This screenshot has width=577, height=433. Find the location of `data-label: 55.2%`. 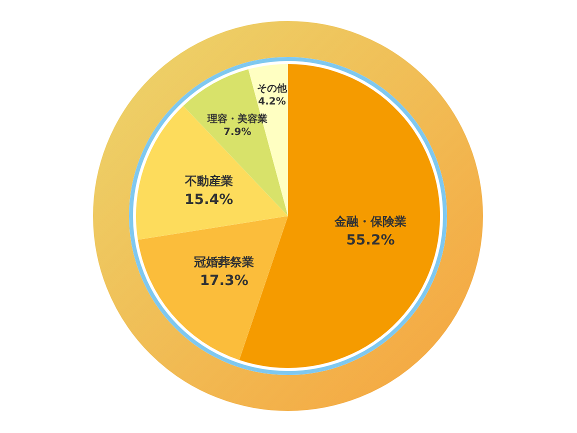

data-label: 55.2% is located at coordinates (370, 240).